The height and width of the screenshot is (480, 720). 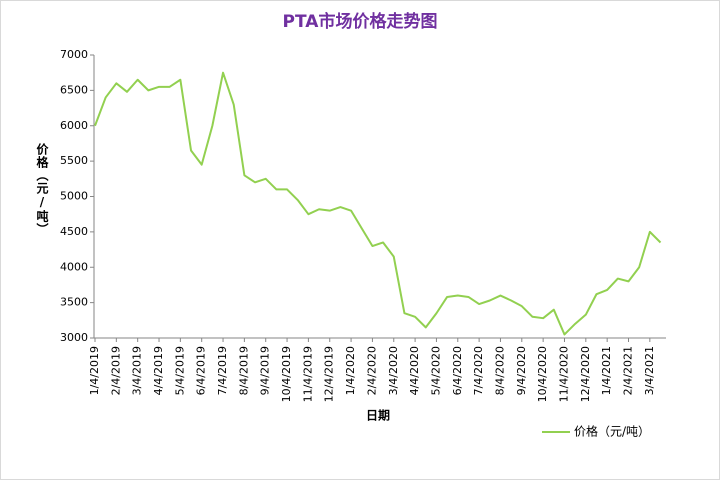 What do you see at coordinates (74, 266) in the screenshot?
I see `y-tick-label: 4000` at bounding box center [74, 266].